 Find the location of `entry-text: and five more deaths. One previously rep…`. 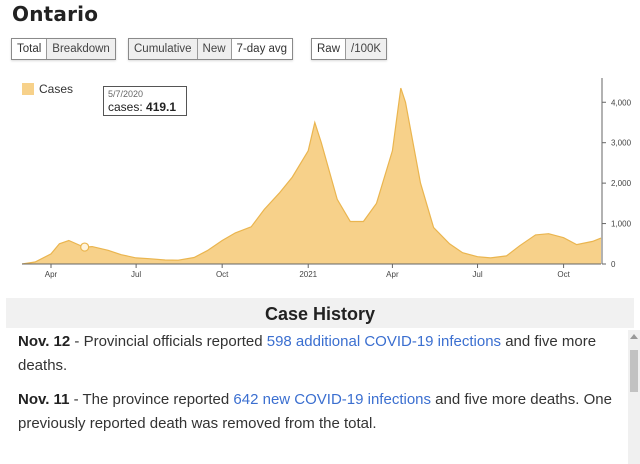

entry-text: and five more deaths. One previously rep… is located at coordinates (315, 411).